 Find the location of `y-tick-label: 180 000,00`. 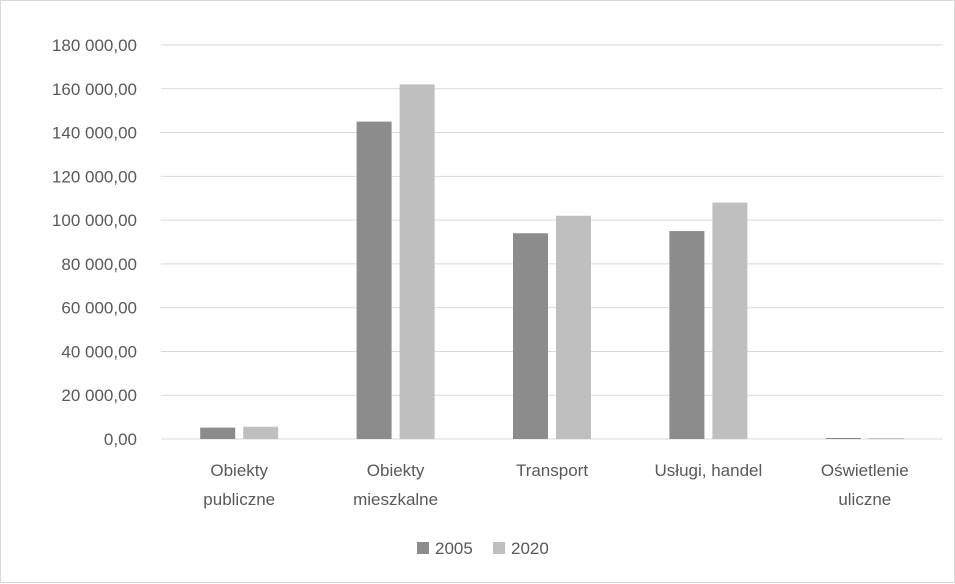

y-tick-label: 180 000,00 is located at coordinates (94, 45).